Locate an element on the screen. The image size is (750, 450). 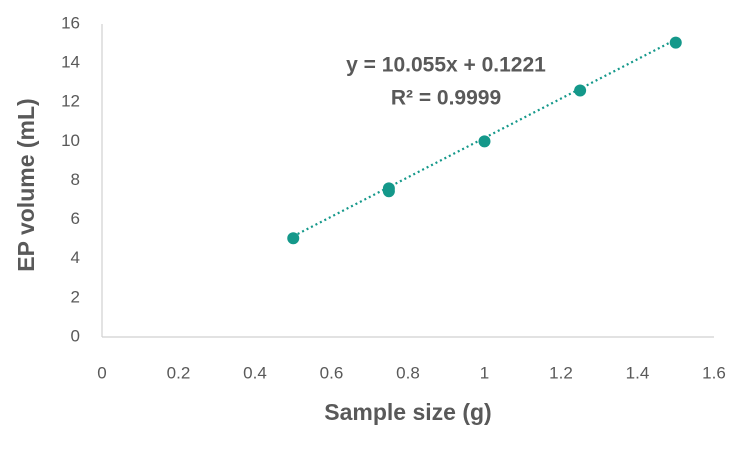
x-tick-label: 1.4 is located at coordinates (638, 372).